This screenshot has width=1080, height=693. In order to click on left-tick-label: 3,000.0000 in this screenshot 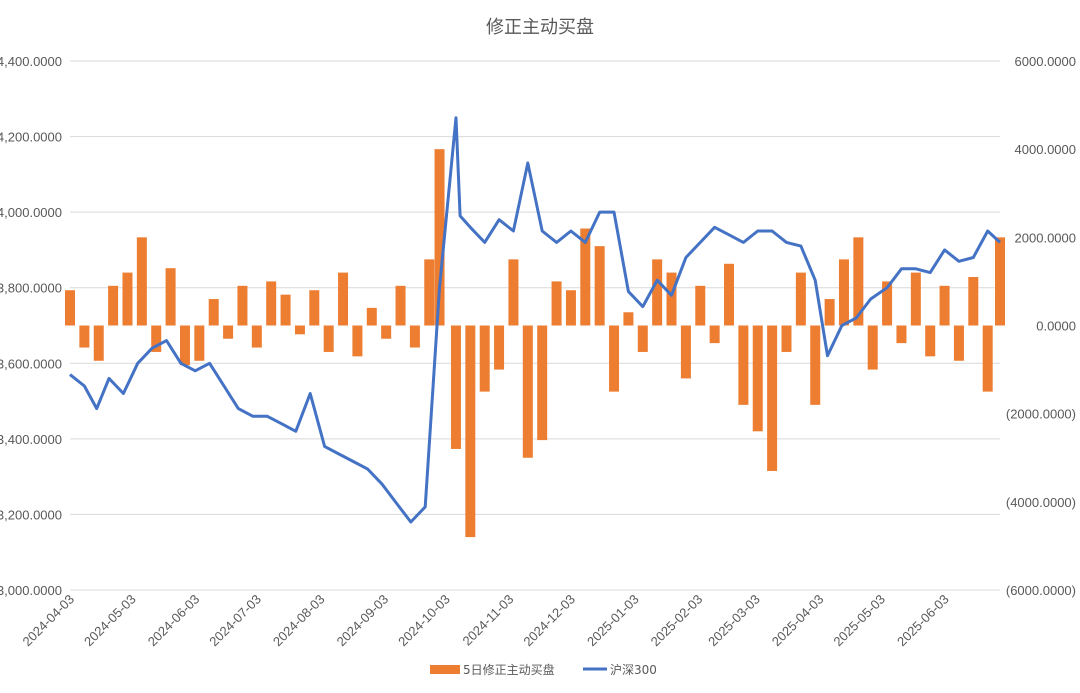, I will do `click(31, 590)`.